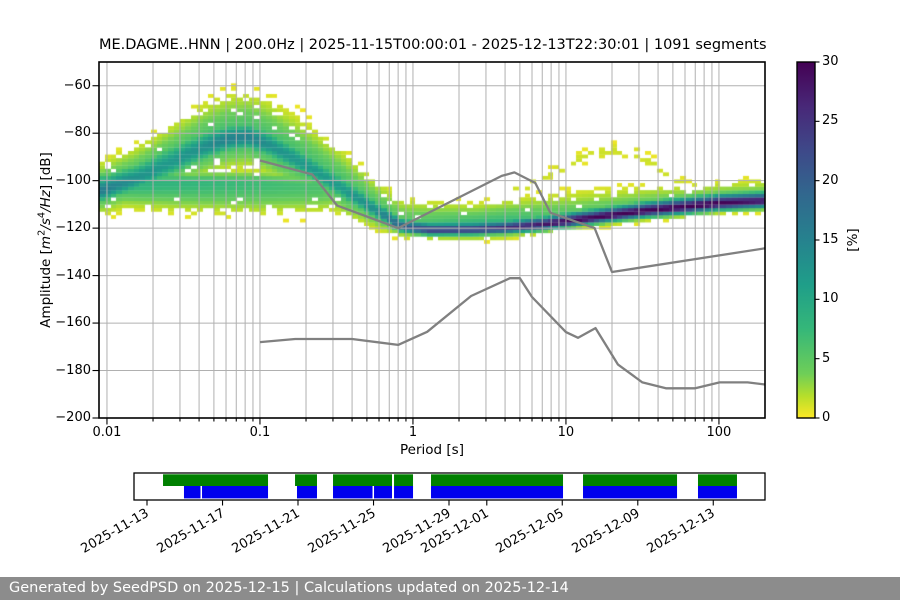 The image size is (900, 600). I want to click on colorbar-tick-label: 15, so click(830, 239).